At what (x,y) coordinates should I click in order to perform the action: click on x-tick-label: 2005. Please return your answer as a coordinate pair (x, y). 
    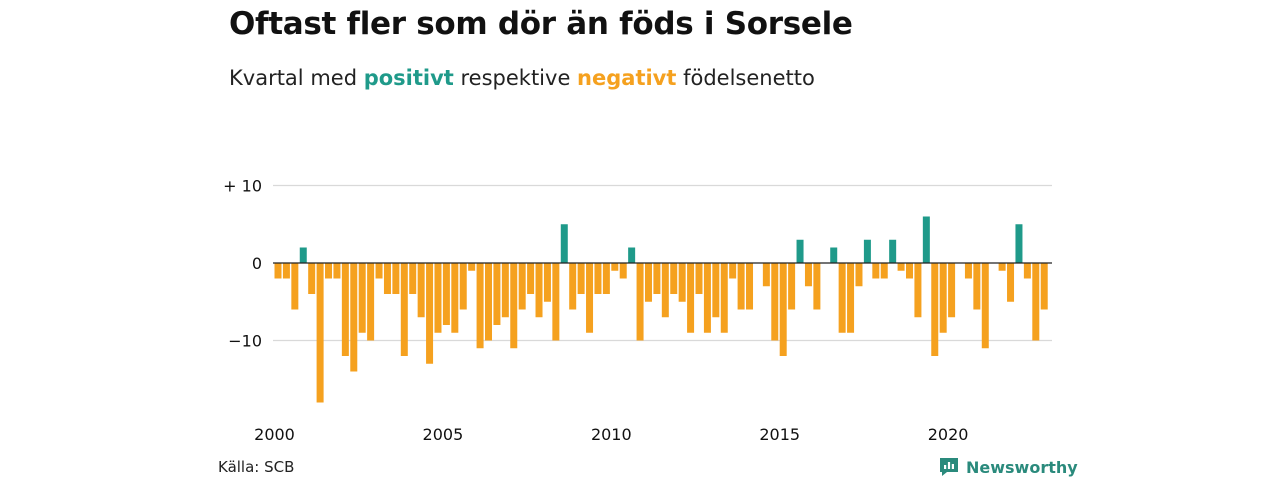
    Looking at the image, I should click on (443, 434).